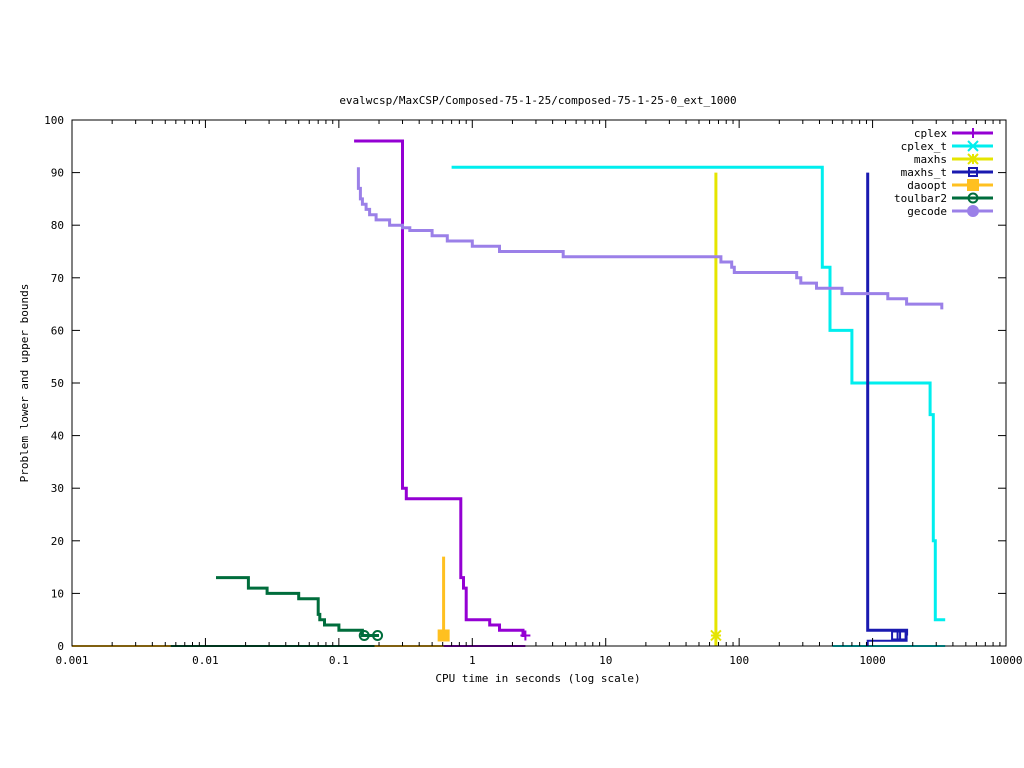 This screenshot has height=768, width=1024. I want to click on legend-label: maxhs_t, so click(924, 172).